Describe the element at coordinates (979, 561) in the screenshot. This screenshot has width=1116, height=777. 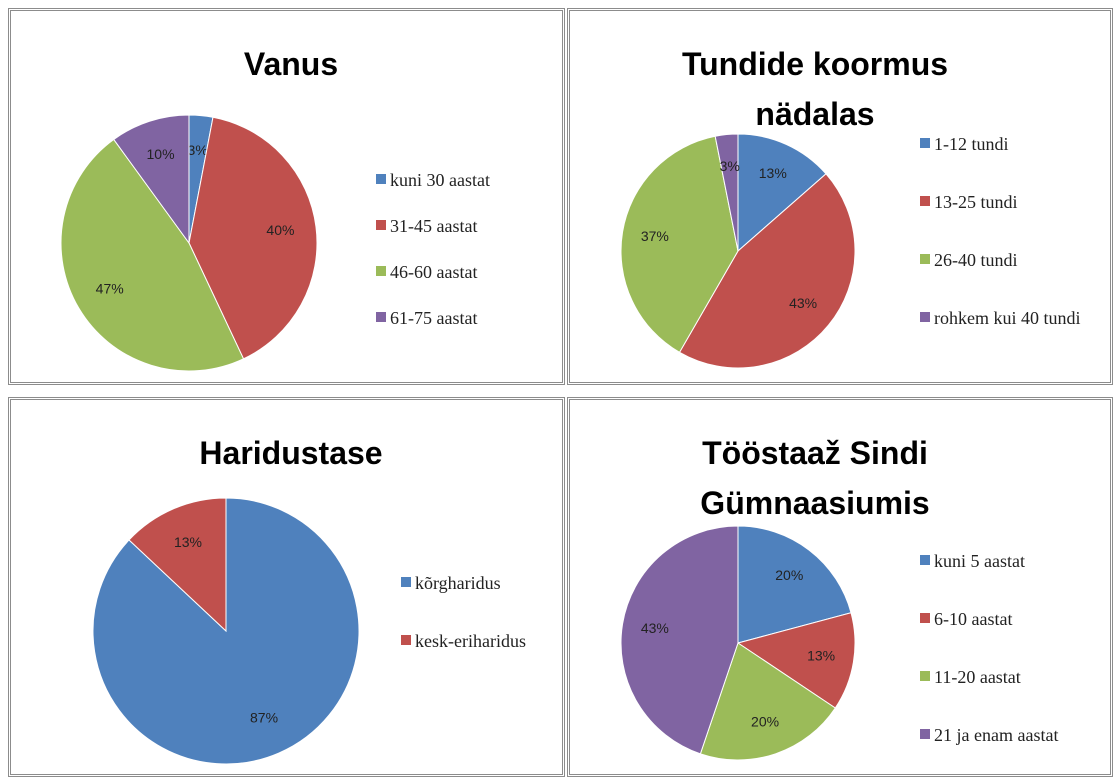
I see `legend-label: kuni 5 aastat` at that location.